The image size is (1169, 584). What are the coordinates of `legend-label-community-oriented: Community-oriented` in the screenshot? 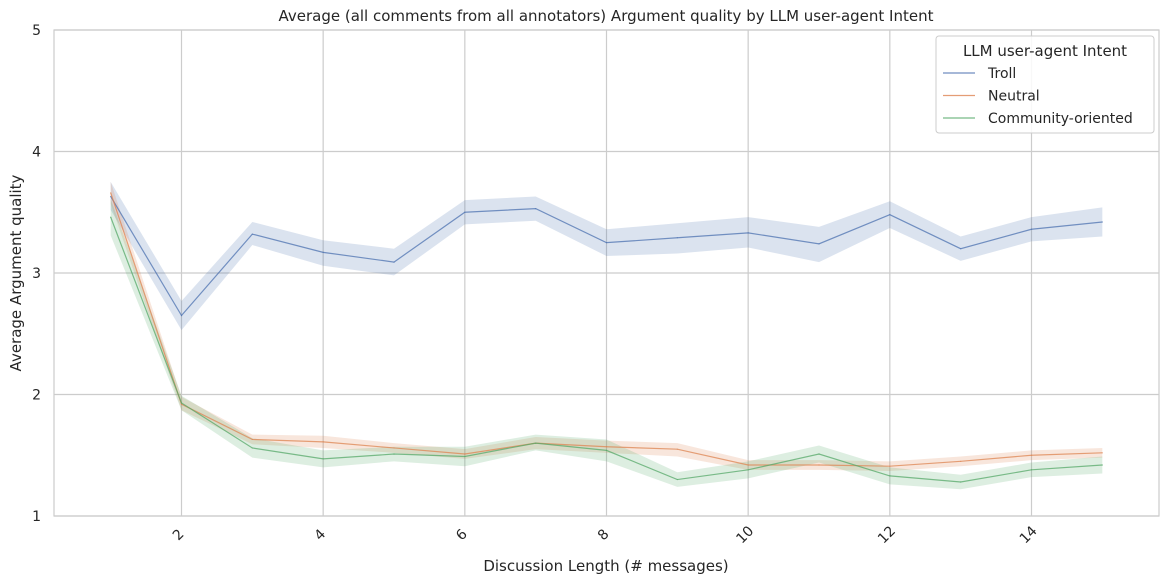 It's located at (1060, 119).